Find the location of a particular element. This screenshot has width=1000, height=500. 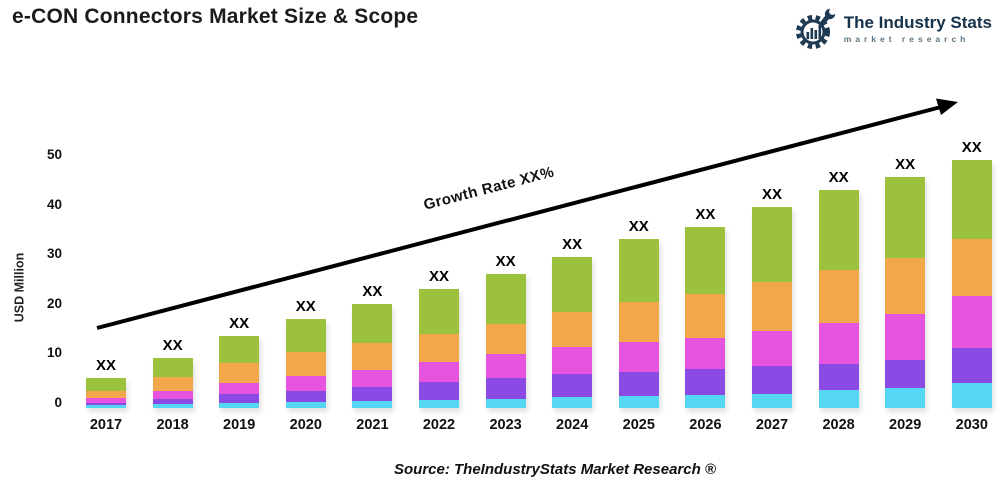

bar-2030 is located at coordinates (971, 284).